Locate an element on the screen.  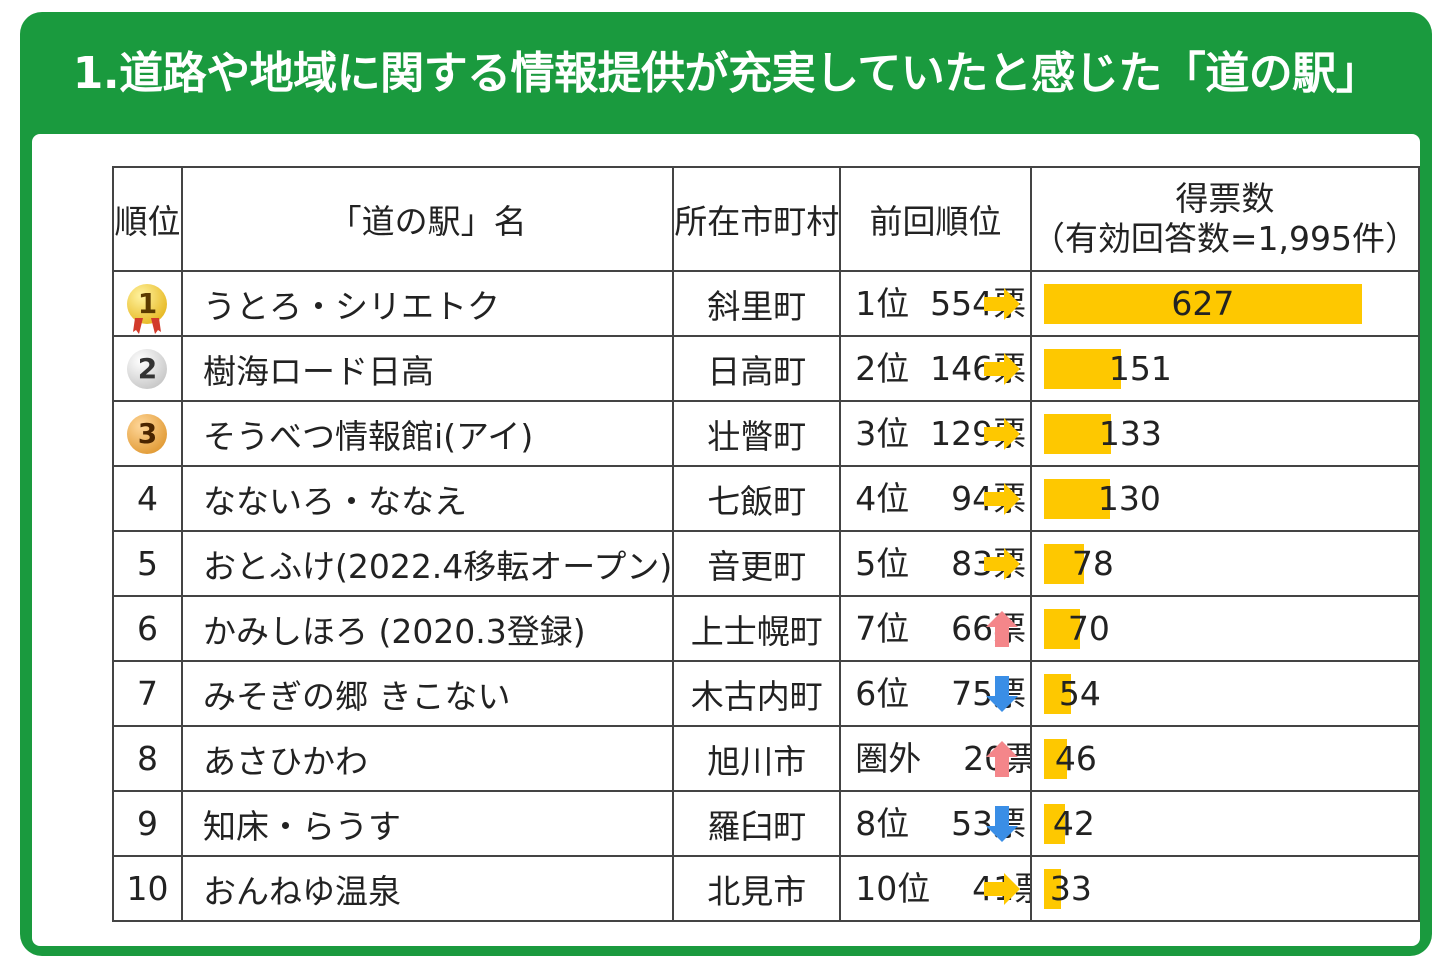
previous-rank-cell: 10位 41票 is located at coordinates (935, 888).